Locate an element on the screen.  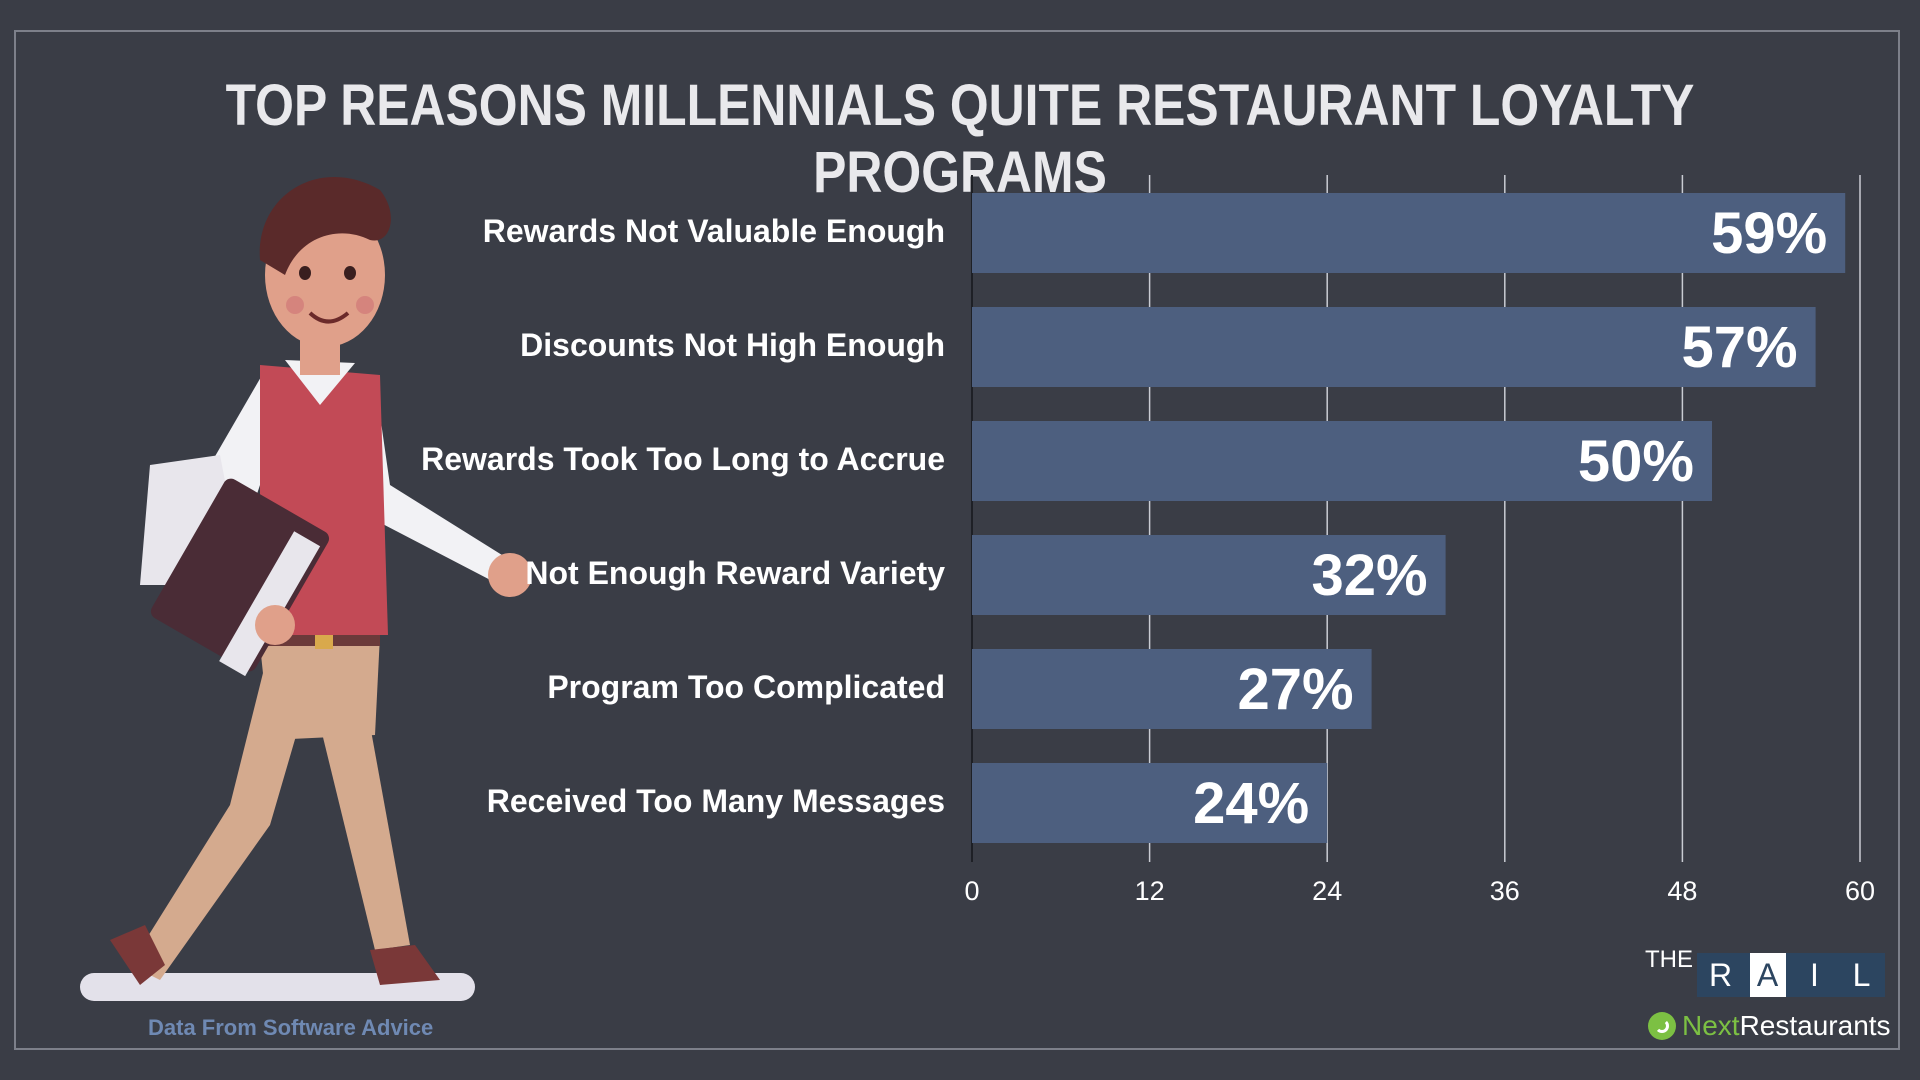
logo-next-text: Next is located at coordinates (1711, 1025).